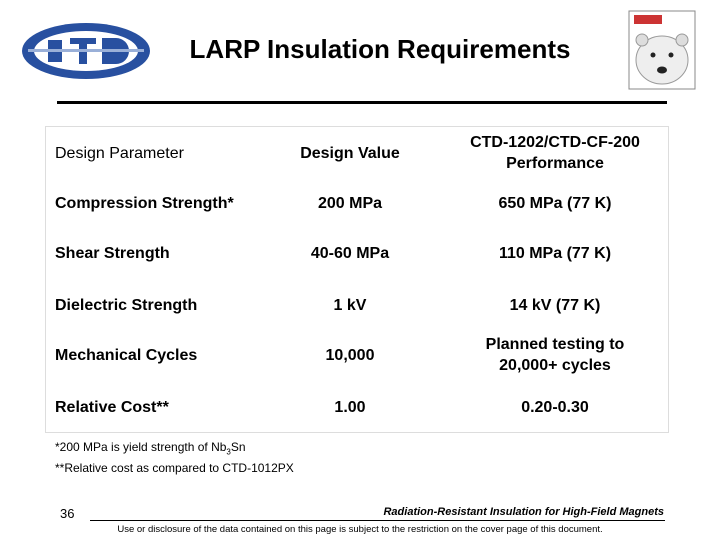  I want to click on footnote: *200 MPa is yield strength of Nb3Sn, so click(150, 448).